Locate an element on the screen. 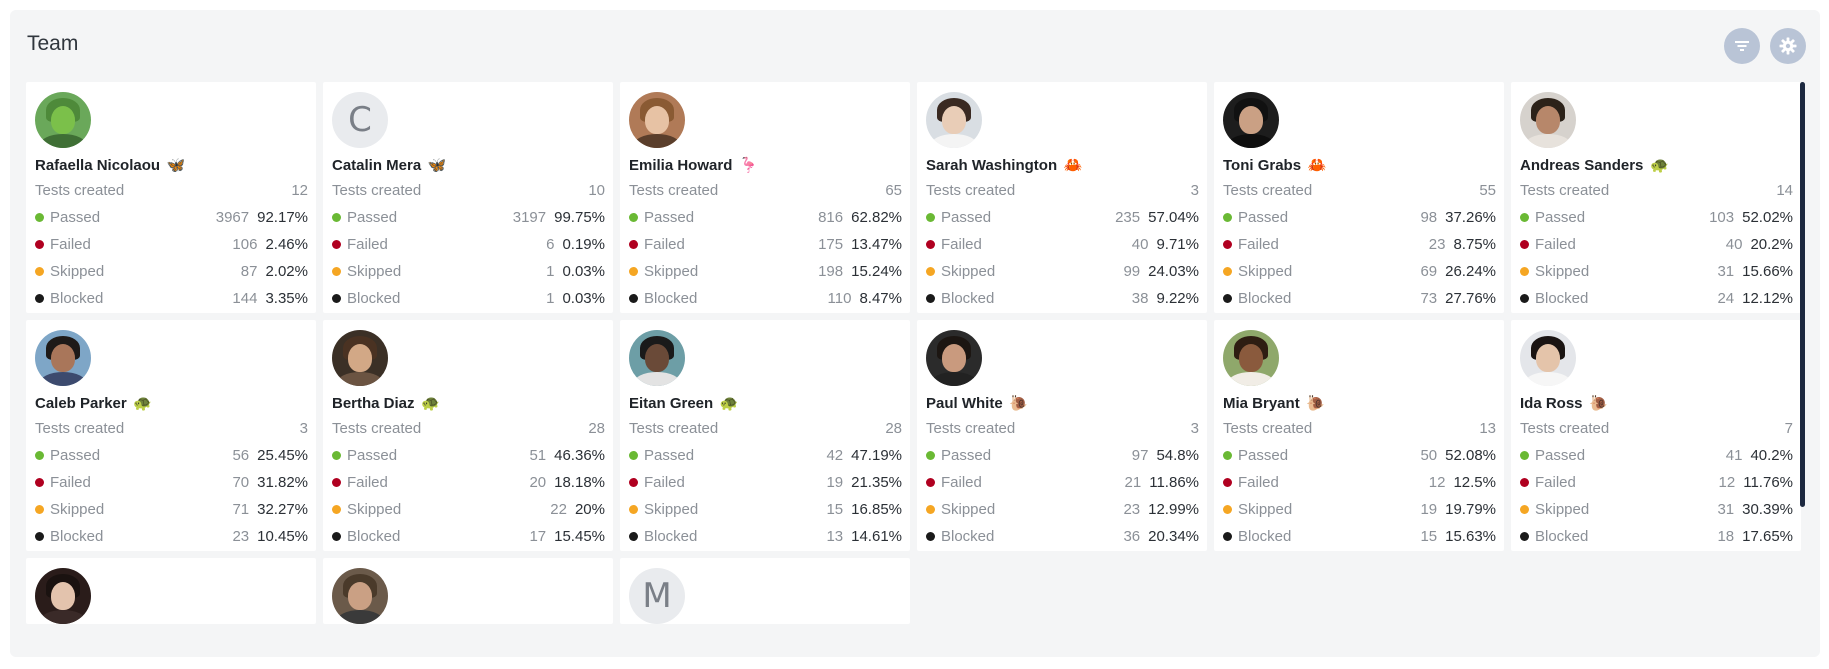 The width and height of the screenshot is (1829, 669). member-name: Eitan Green is located at coordinates (671, 403).